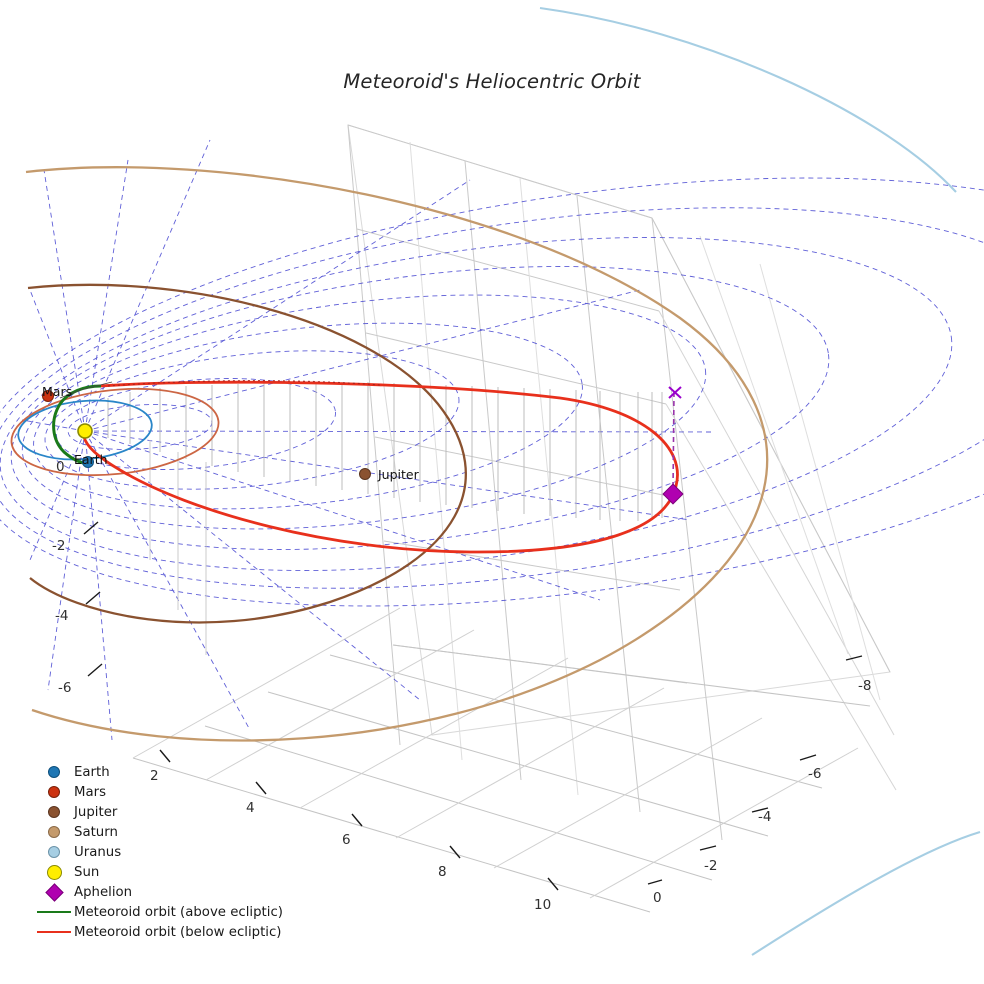 The image size is (984, 984). I want to click on y-tick-1: -2, so click(710, 866).